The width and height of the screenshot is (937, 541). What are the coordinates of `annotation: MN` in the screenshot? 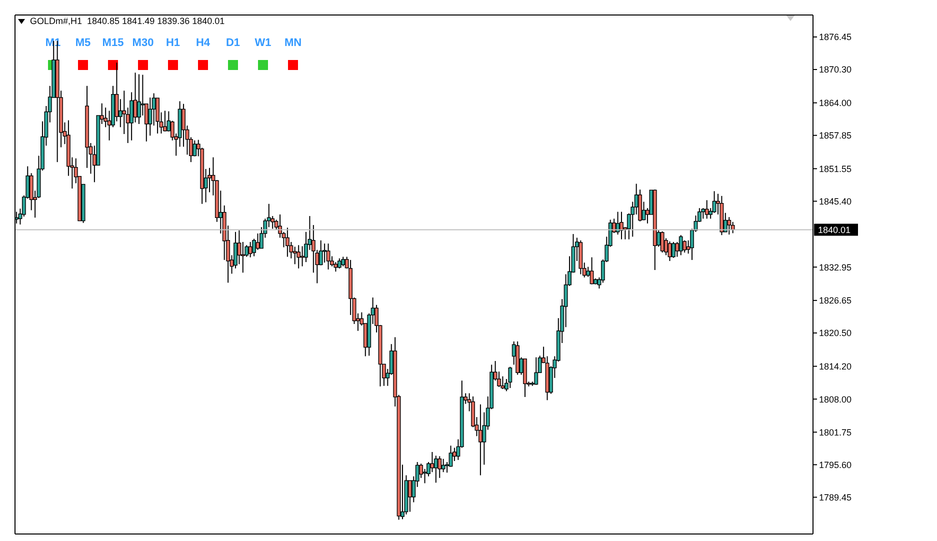 It's located at (293, 43).